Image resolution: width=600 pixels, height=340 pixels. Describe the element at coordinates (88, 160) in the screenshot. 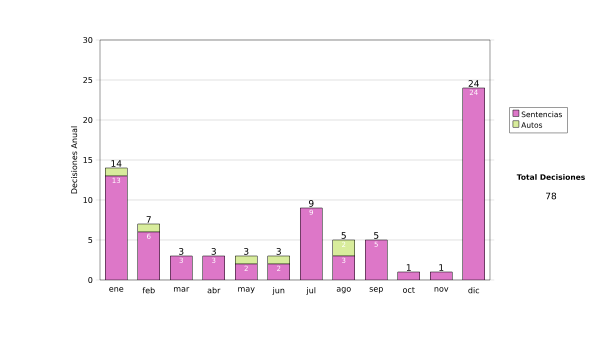

I see `y-tick-label: 15` at that location.